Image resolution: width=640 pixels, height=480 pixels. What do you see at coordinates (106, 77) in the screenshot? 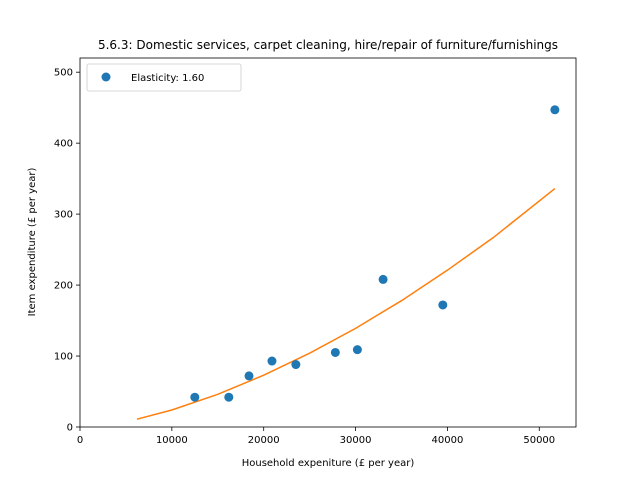
I see `legend-marker` at bounding box center [106, 77].